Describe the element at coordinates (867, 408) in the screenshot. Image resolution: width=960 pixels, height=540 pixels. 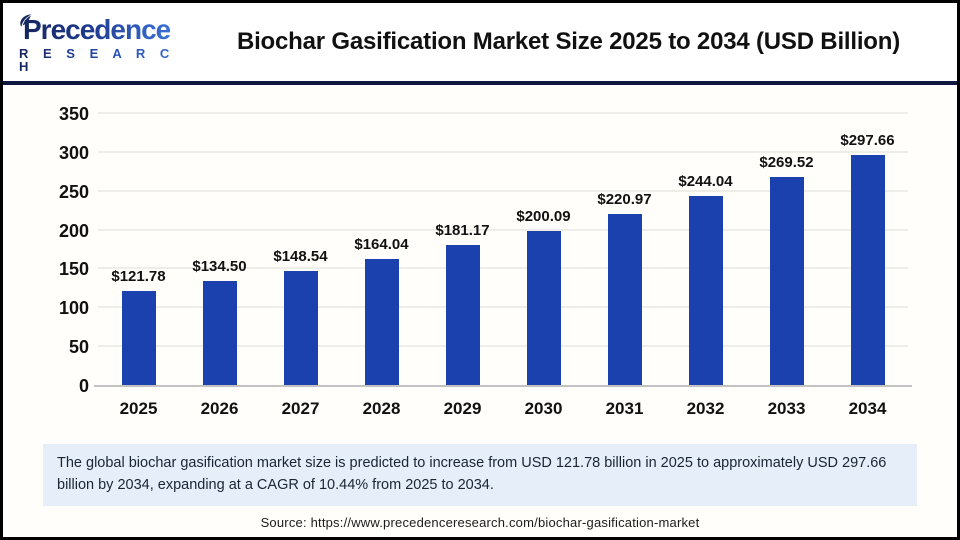
I see `x-tick-label: 2034` at that location.